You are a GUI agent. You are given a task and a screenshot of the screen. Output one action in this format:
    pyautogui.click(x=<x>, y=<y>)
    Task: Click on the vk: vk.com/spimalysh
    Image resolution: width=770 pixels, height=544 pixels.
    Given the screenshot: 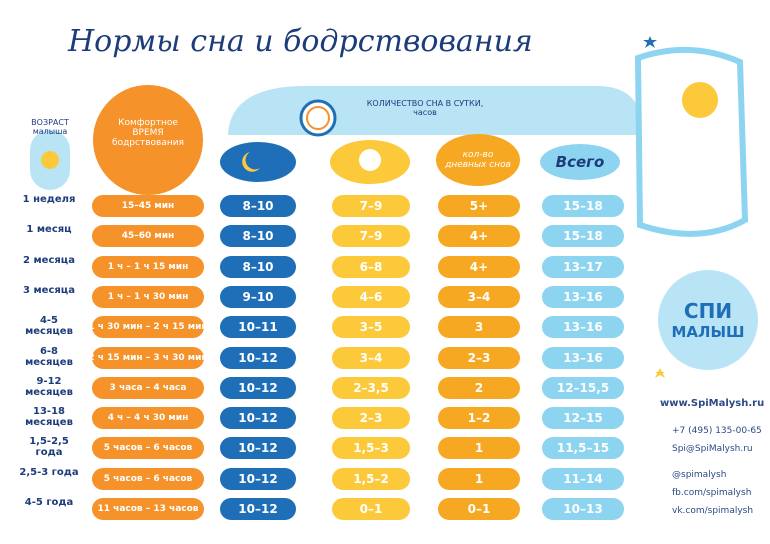 What is the action you would take?
    pyautogui.click(x=713, y=511)
    